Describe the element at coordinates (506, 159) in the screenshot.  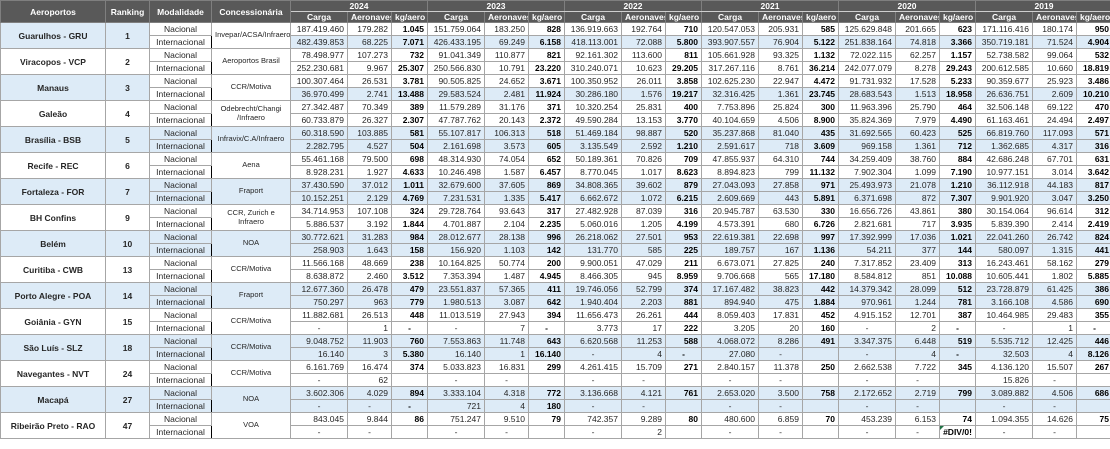
I see `aeronaves-cell: 74.054` at that location.